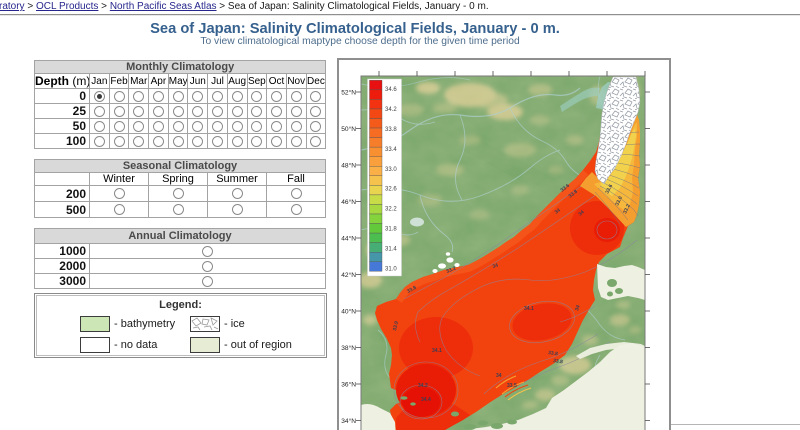  What do you see at coordinates (348, 275) in the screenshot?
I see `svg-text: 42°N` at bounding box center [348, 275].